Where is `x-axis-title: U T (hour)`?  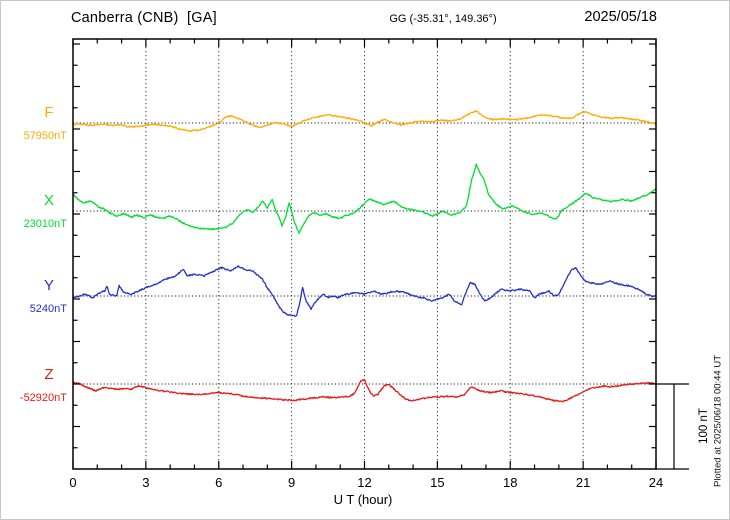
x-axis-title: U T (hour) is located at coordinates (363, 499).